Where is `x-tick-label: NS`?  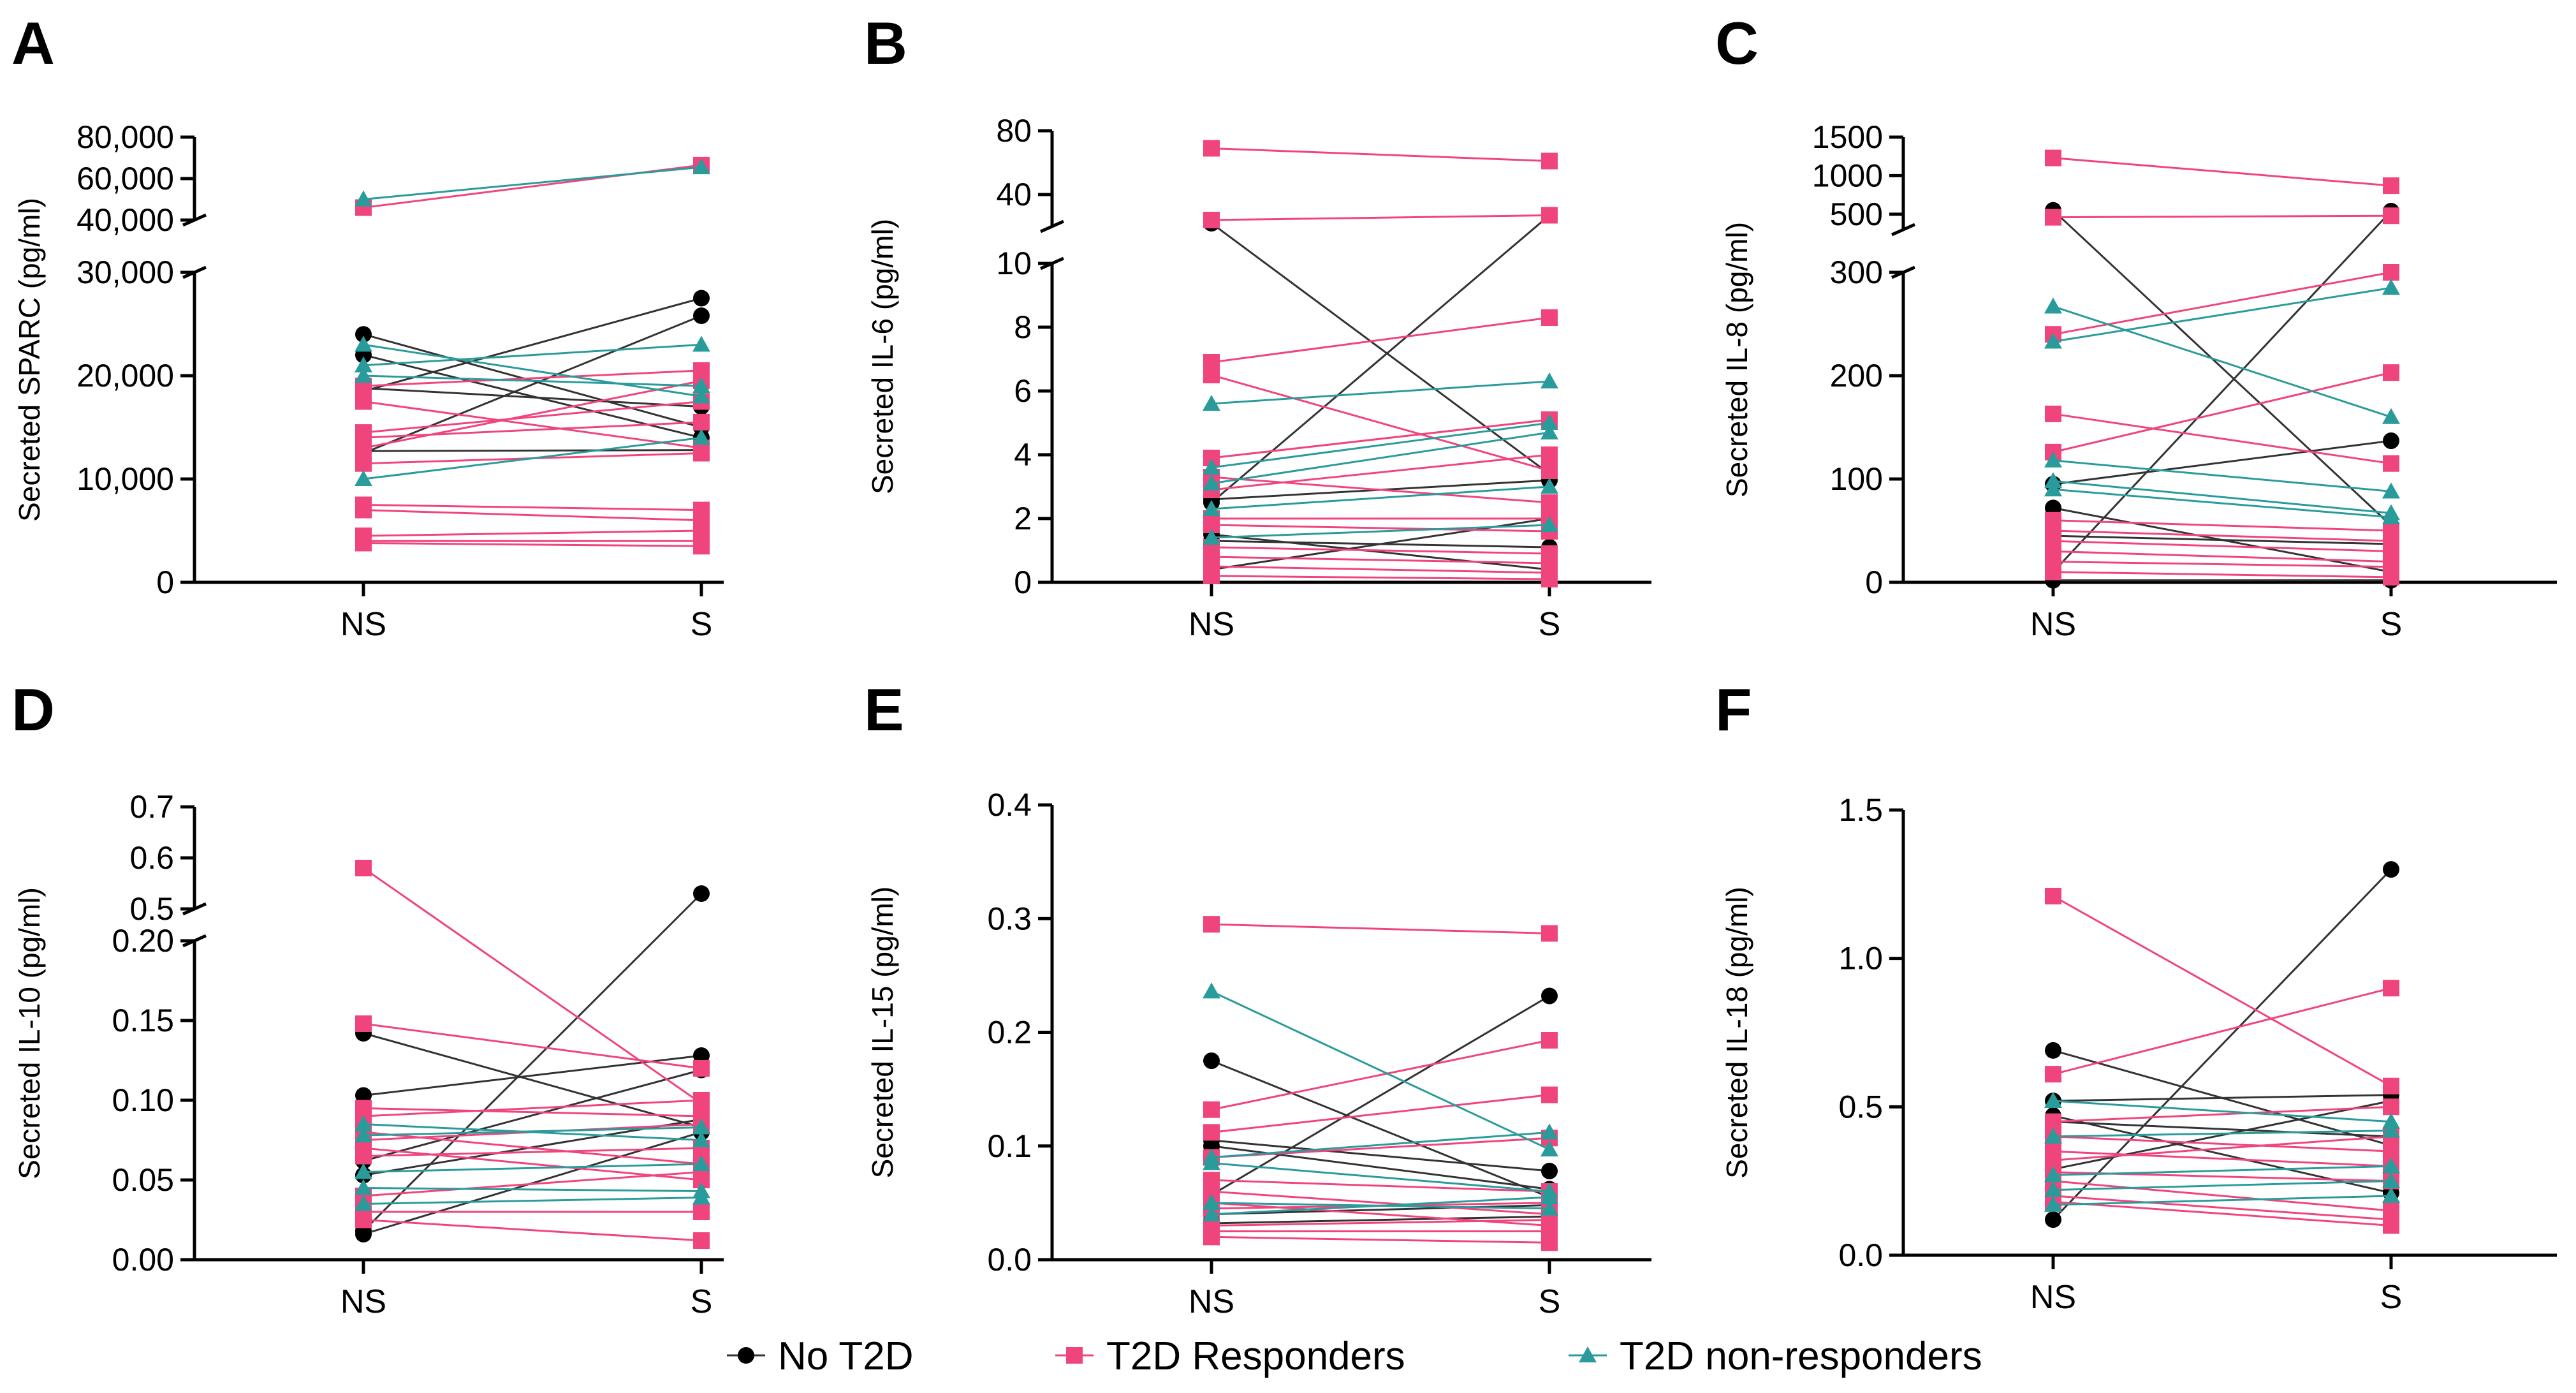 x-tick-label: NS is located at coordinates (2053, 1297).